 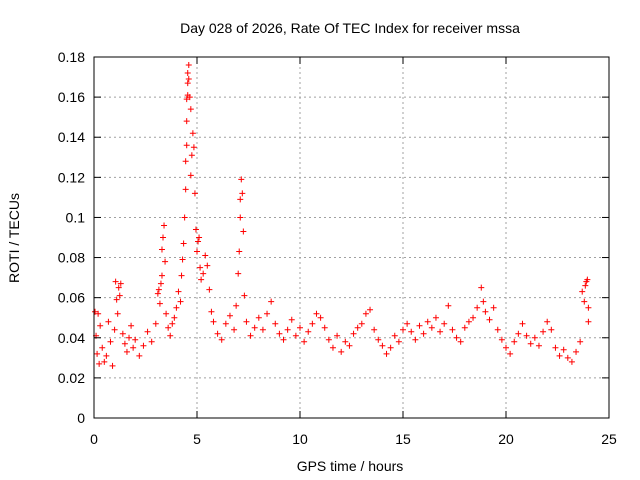 What do you see at coordinates (71, 298) in the screenshot?
I see `y-tick-label: 0.06` at bounding box center [71, 298].